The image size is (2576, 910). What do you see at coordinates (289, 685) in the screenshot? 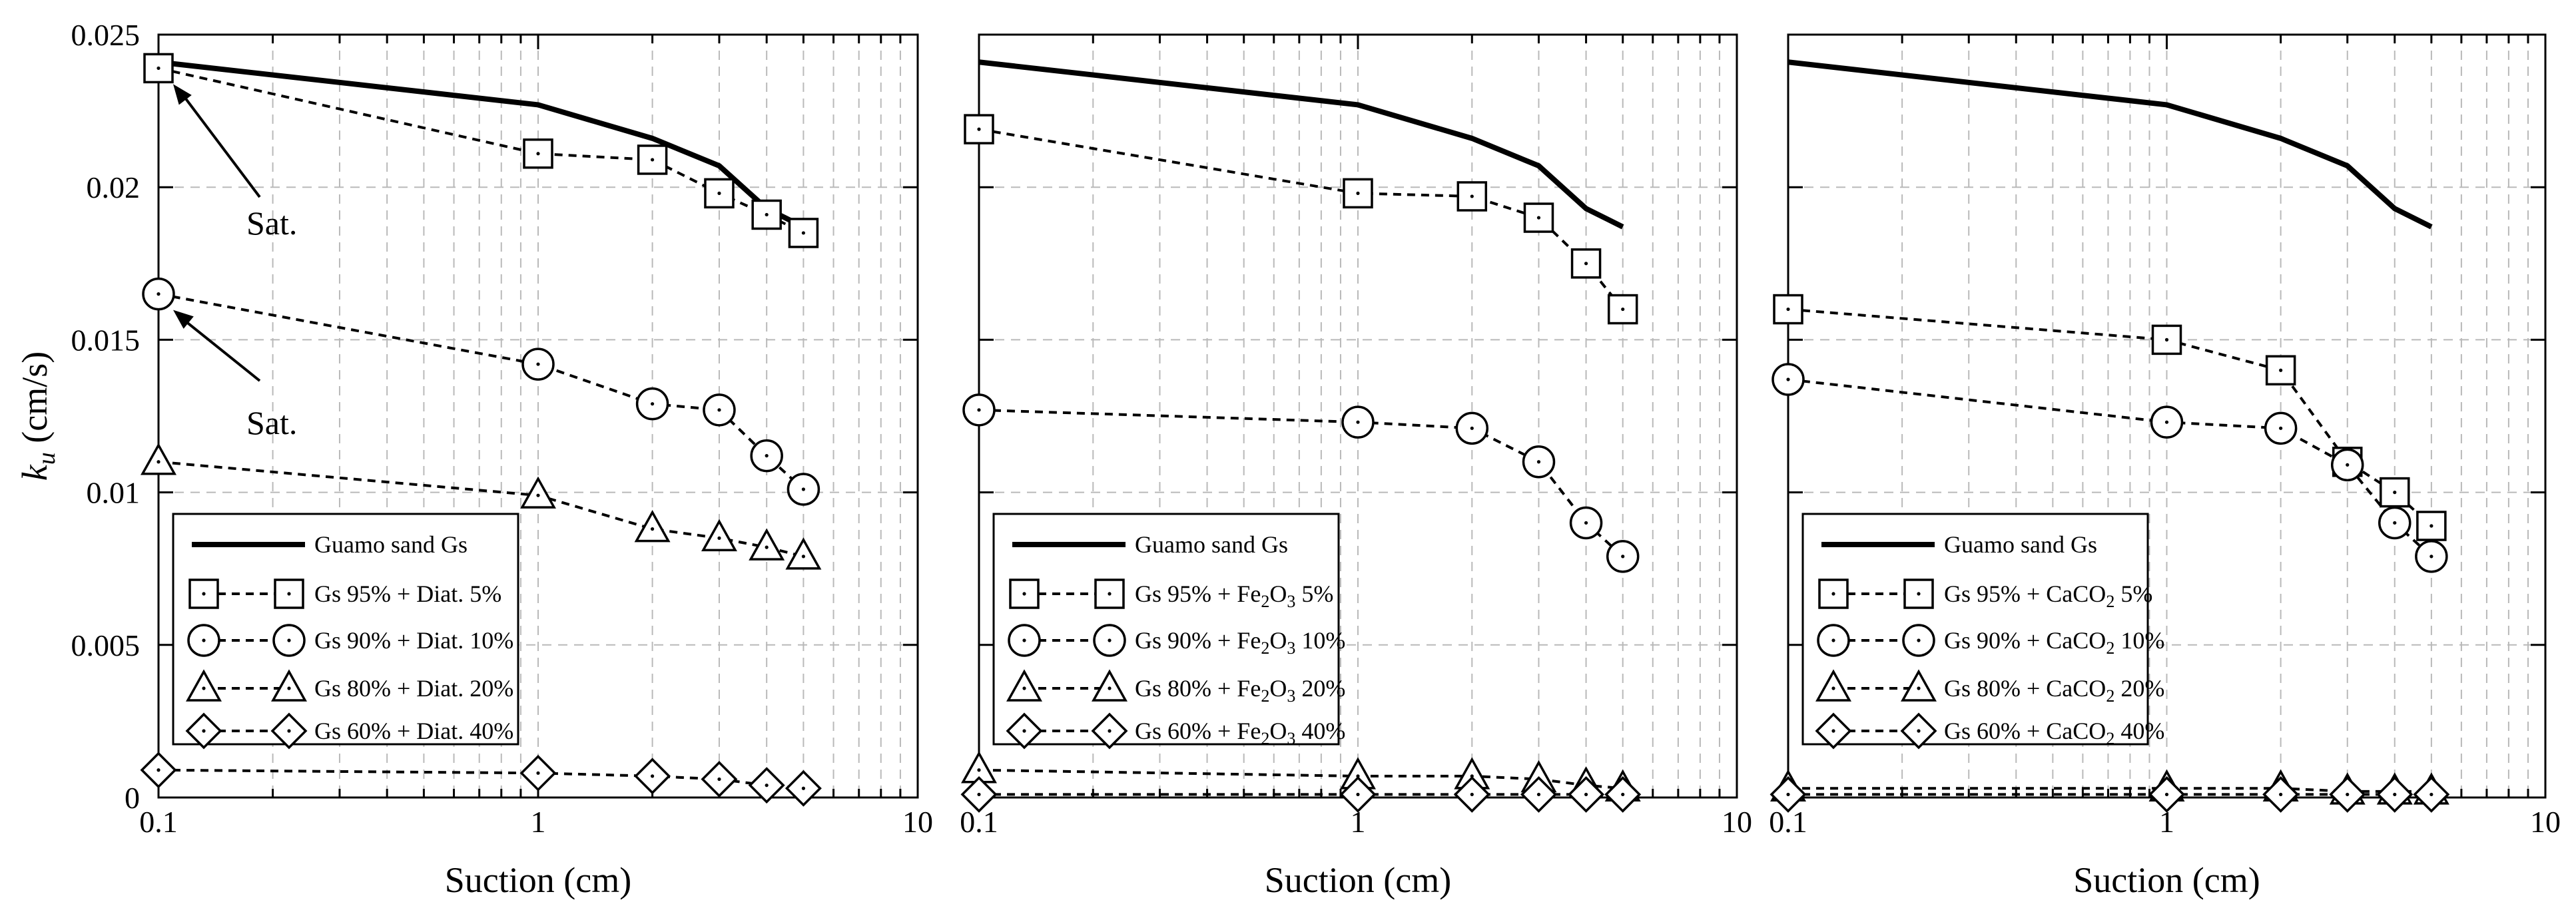
I see `left-legend-series-3-marker-right` at bounding box center [289, 685].